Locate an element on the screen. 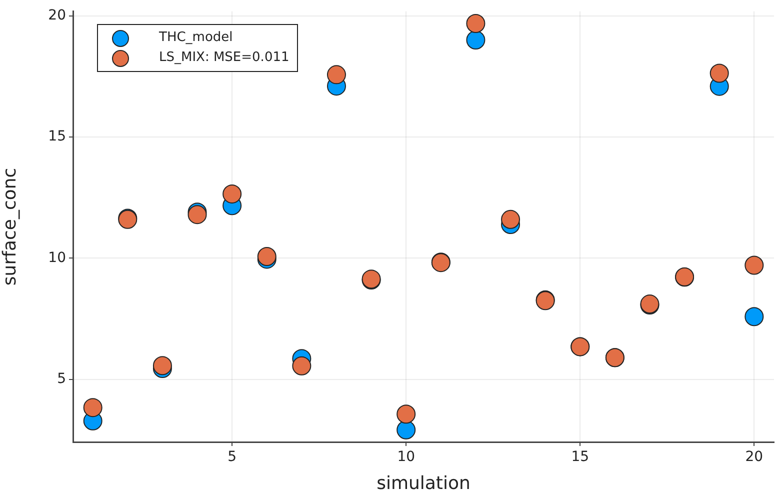  y-tick-label: 5 is located at coordinates (61, 379).